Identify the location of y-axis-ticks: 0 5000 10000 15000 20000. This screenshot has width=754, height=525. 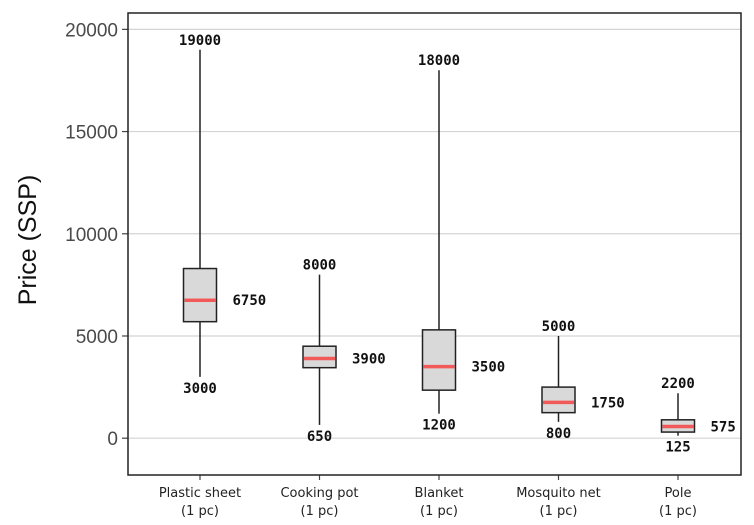
(96, 235).